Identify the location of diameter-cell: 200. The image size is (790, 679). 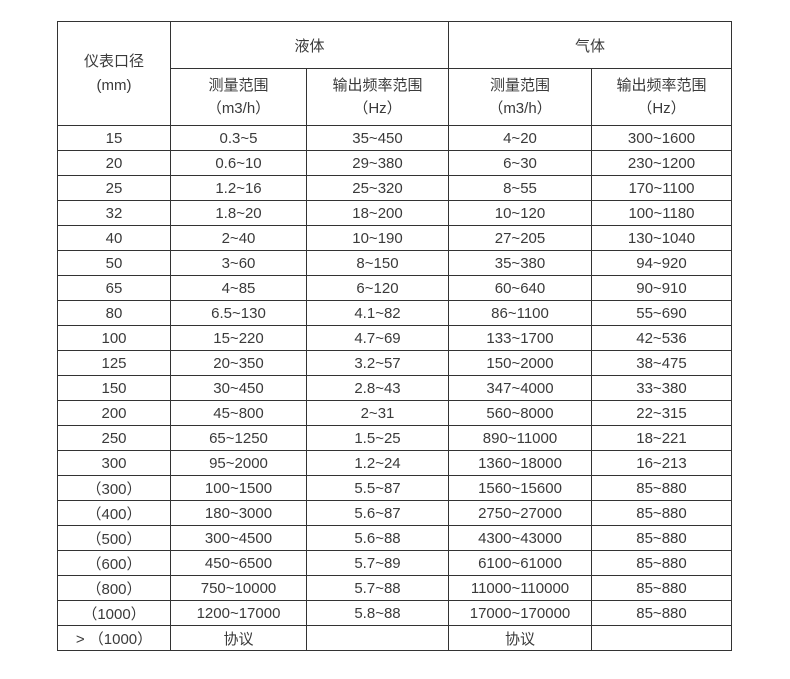
(114, 413).